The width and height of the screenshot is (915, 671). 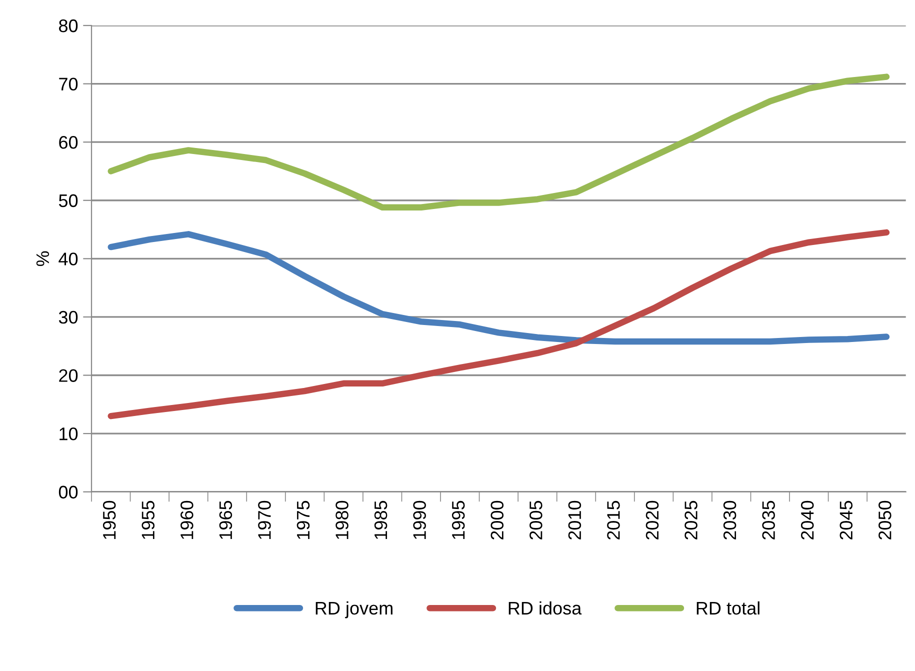 I want to click on y-tick-label: 10, so click(x=69, y=433).